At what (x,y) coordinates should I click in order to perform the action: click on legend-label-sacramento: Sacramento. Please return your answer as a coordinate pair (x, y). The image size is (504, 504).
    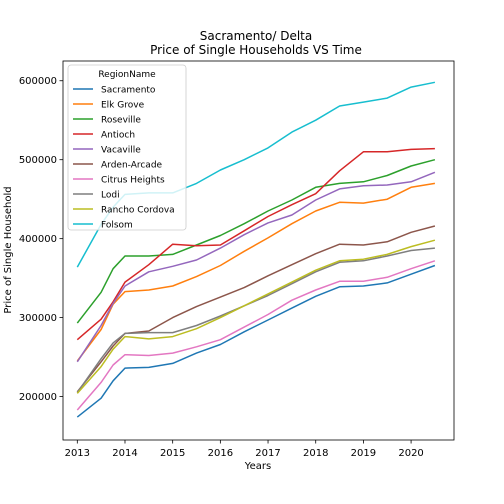
    Looking at the image, I should click on (128, 91).